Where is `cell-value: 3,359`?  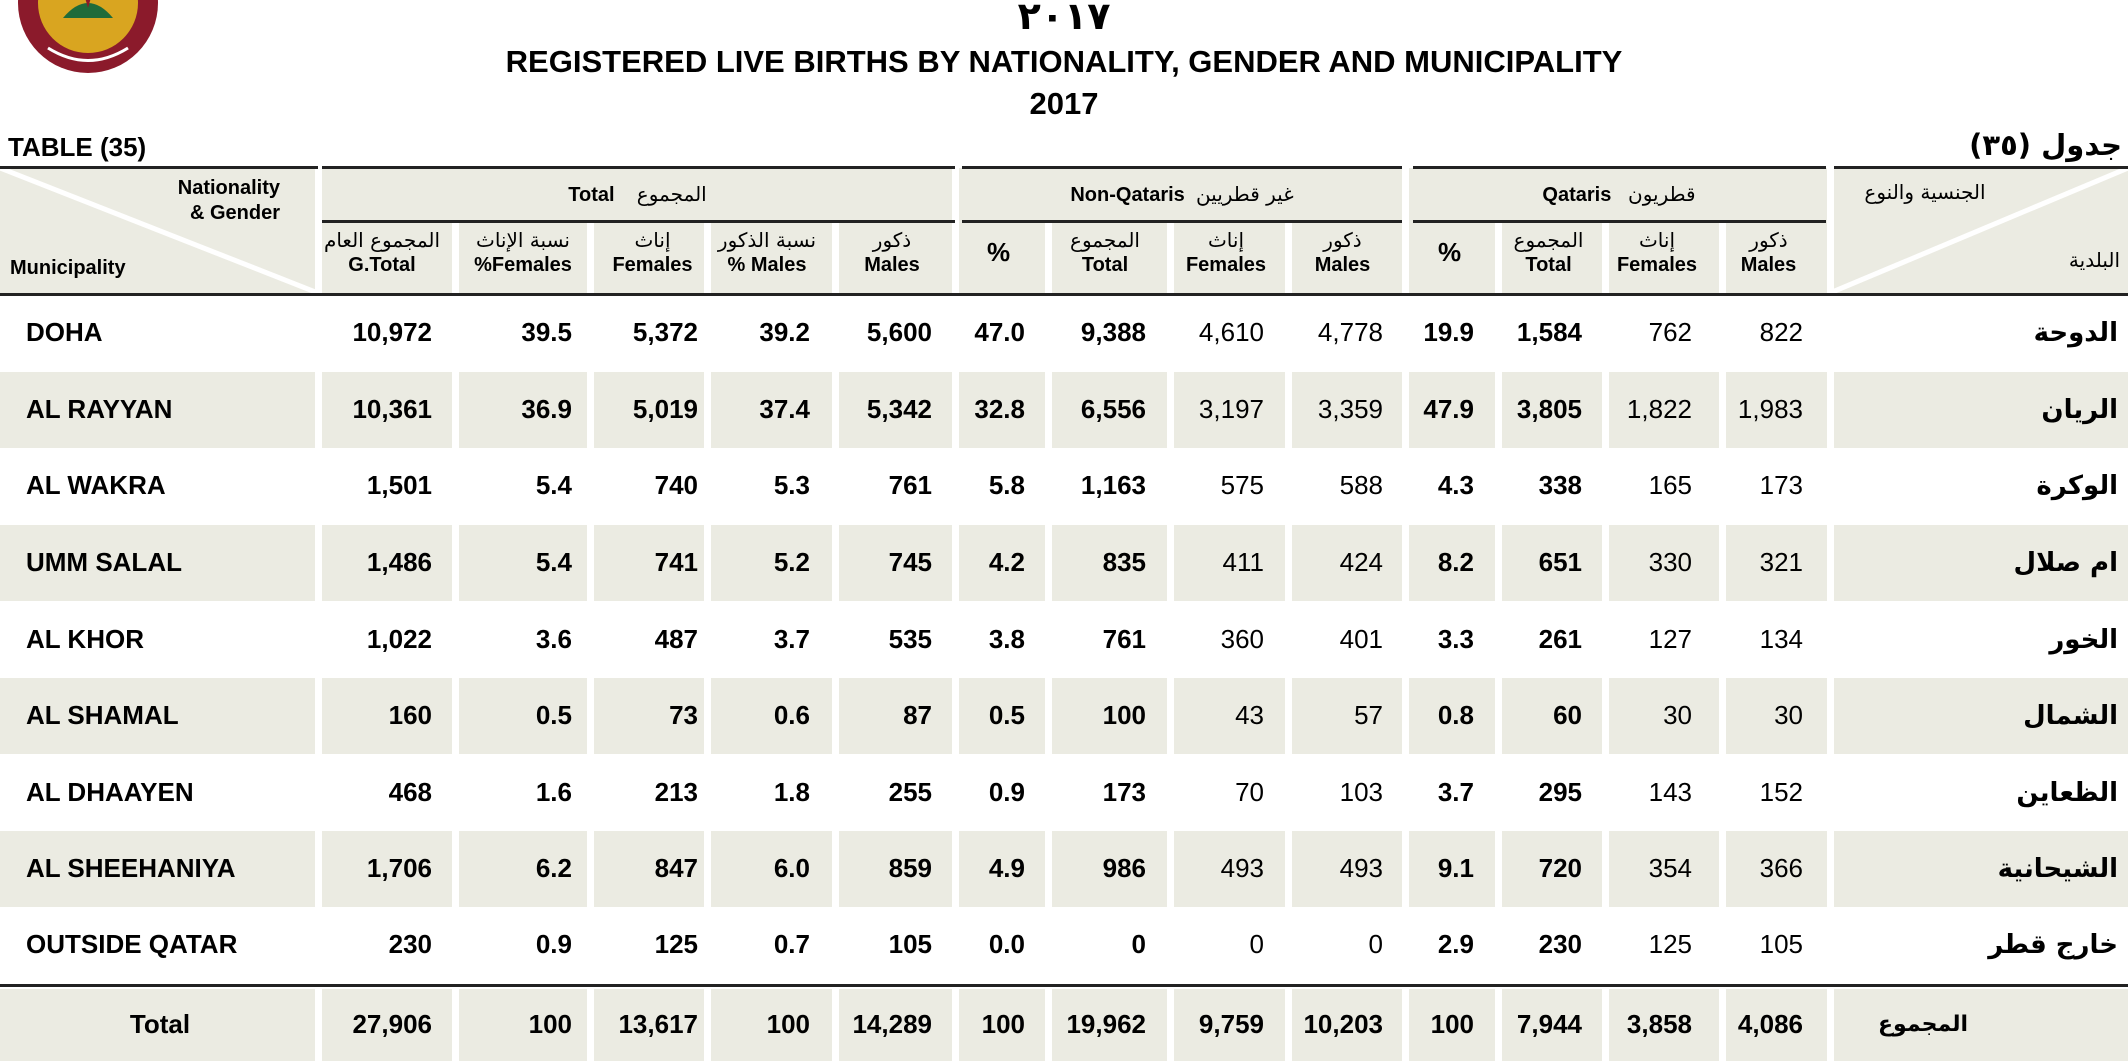 cell-value: 3,359 is located at coordinates (1350, 409).